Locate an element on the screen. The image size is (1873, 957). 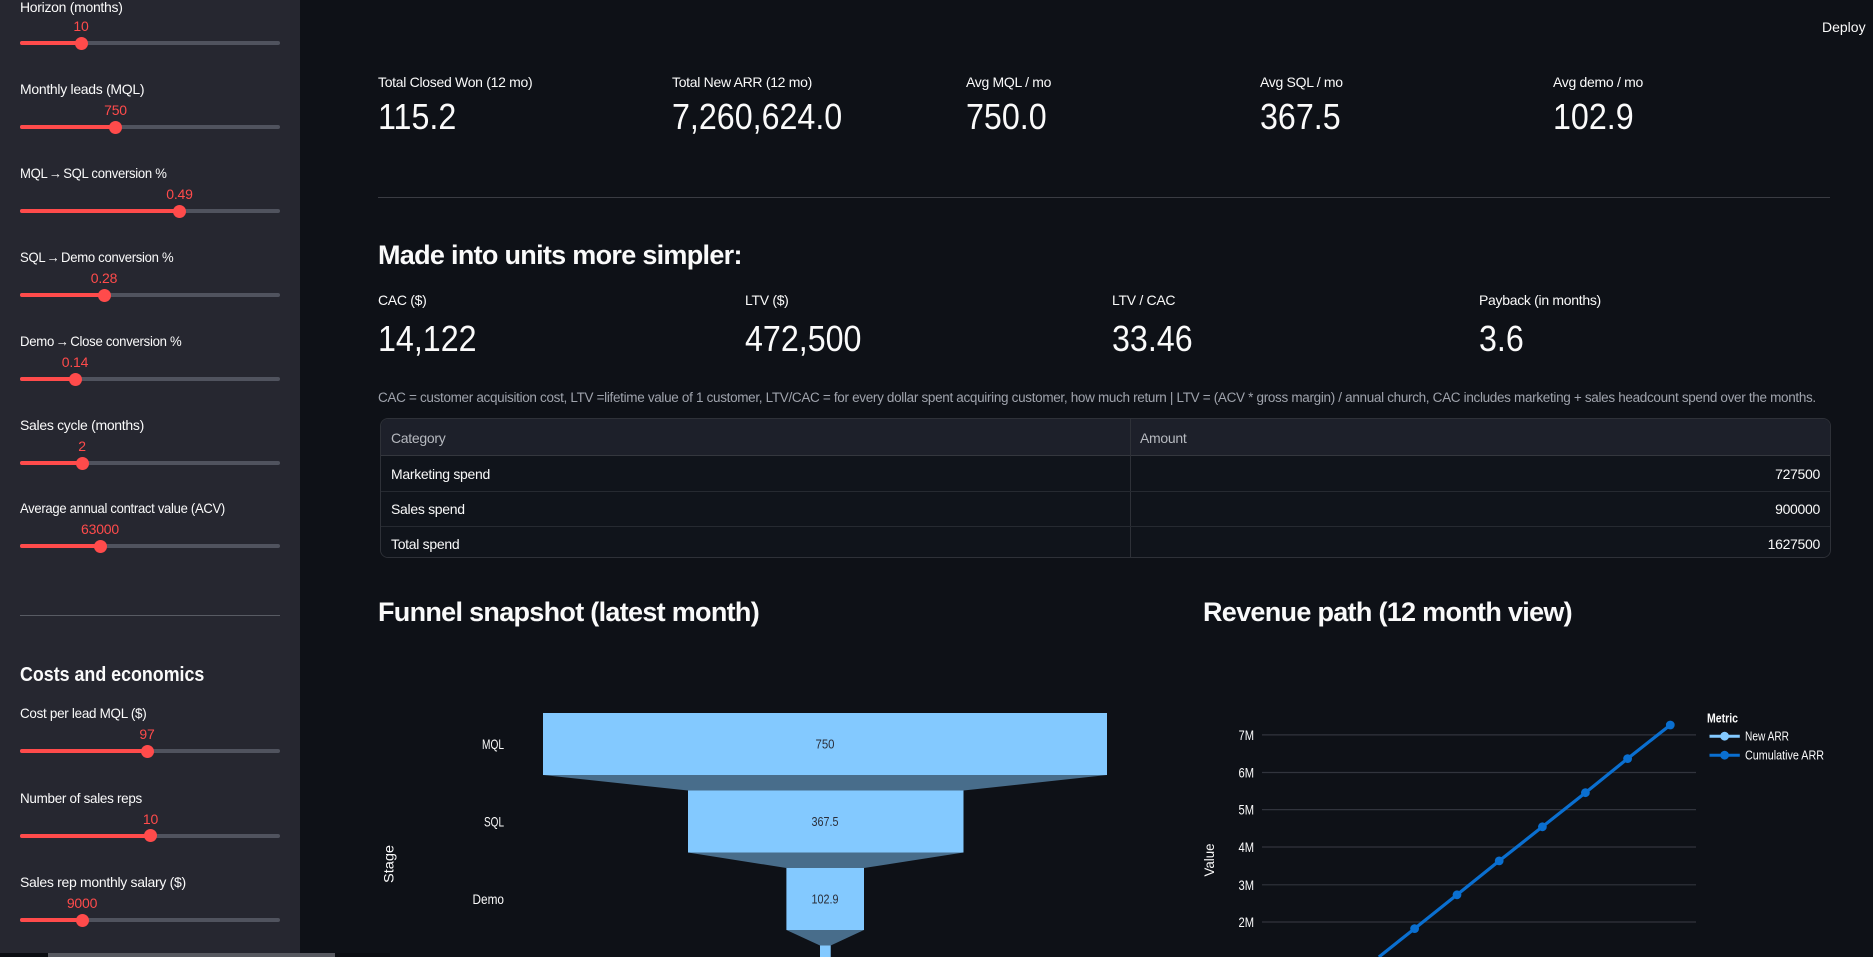
svg-text: MQL is located at coordinates (493, 744).